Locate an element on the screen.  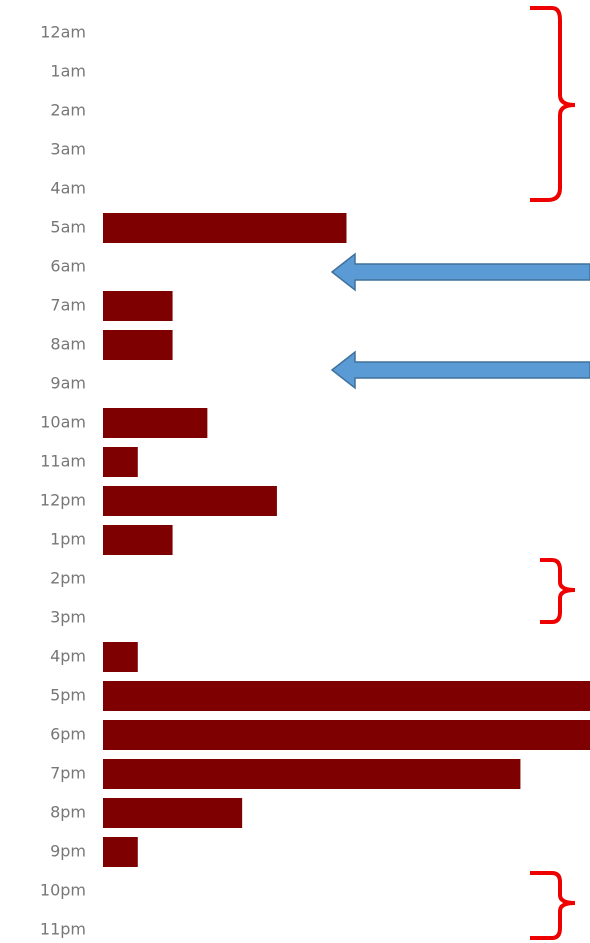
y-tick-label: 1pm is located at coordinates (68, 539).